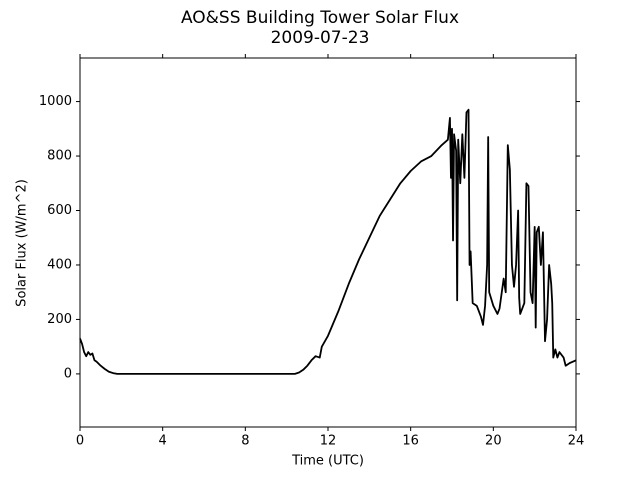 The height and width of the screenshot is (484, 640). What do you see at coordinates (59, 264) in the screenshot?
I see `y-tick-label: 400` at bounding box center [59, 264].